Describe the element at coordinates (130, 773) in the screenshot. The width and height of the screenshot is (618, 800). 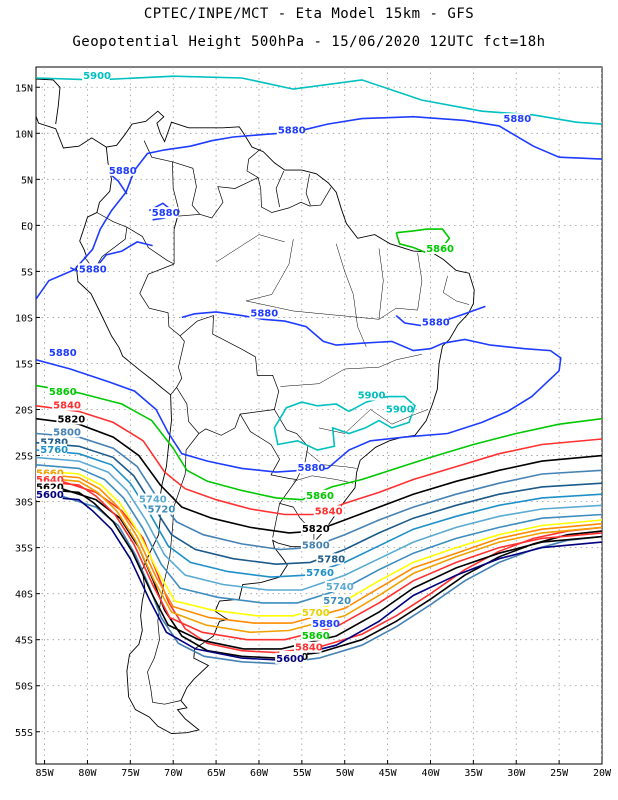
I see `lon-tick-label: 75W` at that location.